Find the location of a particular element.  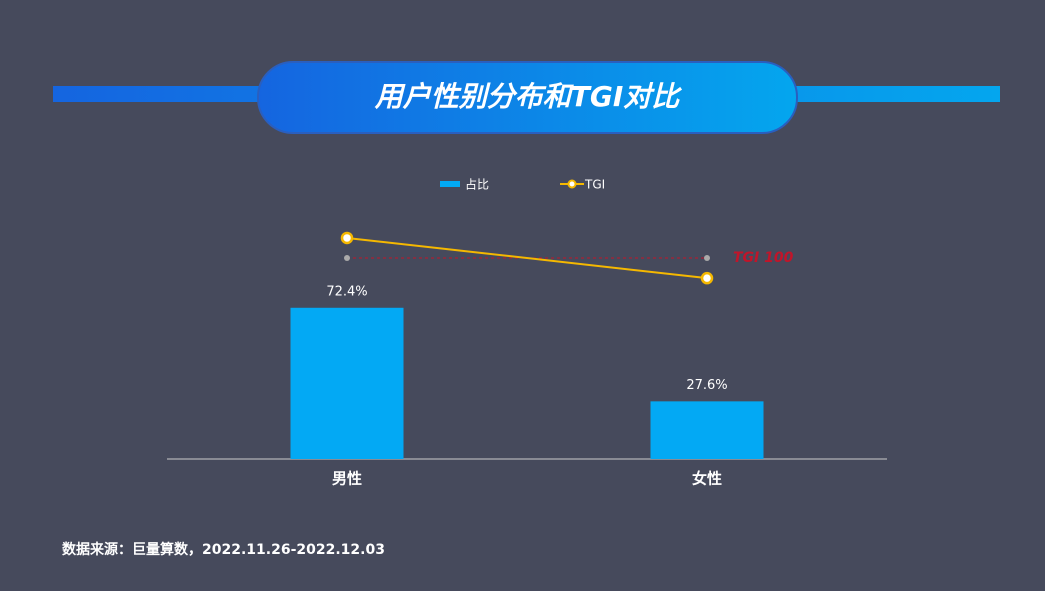

value-label: 72.4% is located at coordinates (346, 291).